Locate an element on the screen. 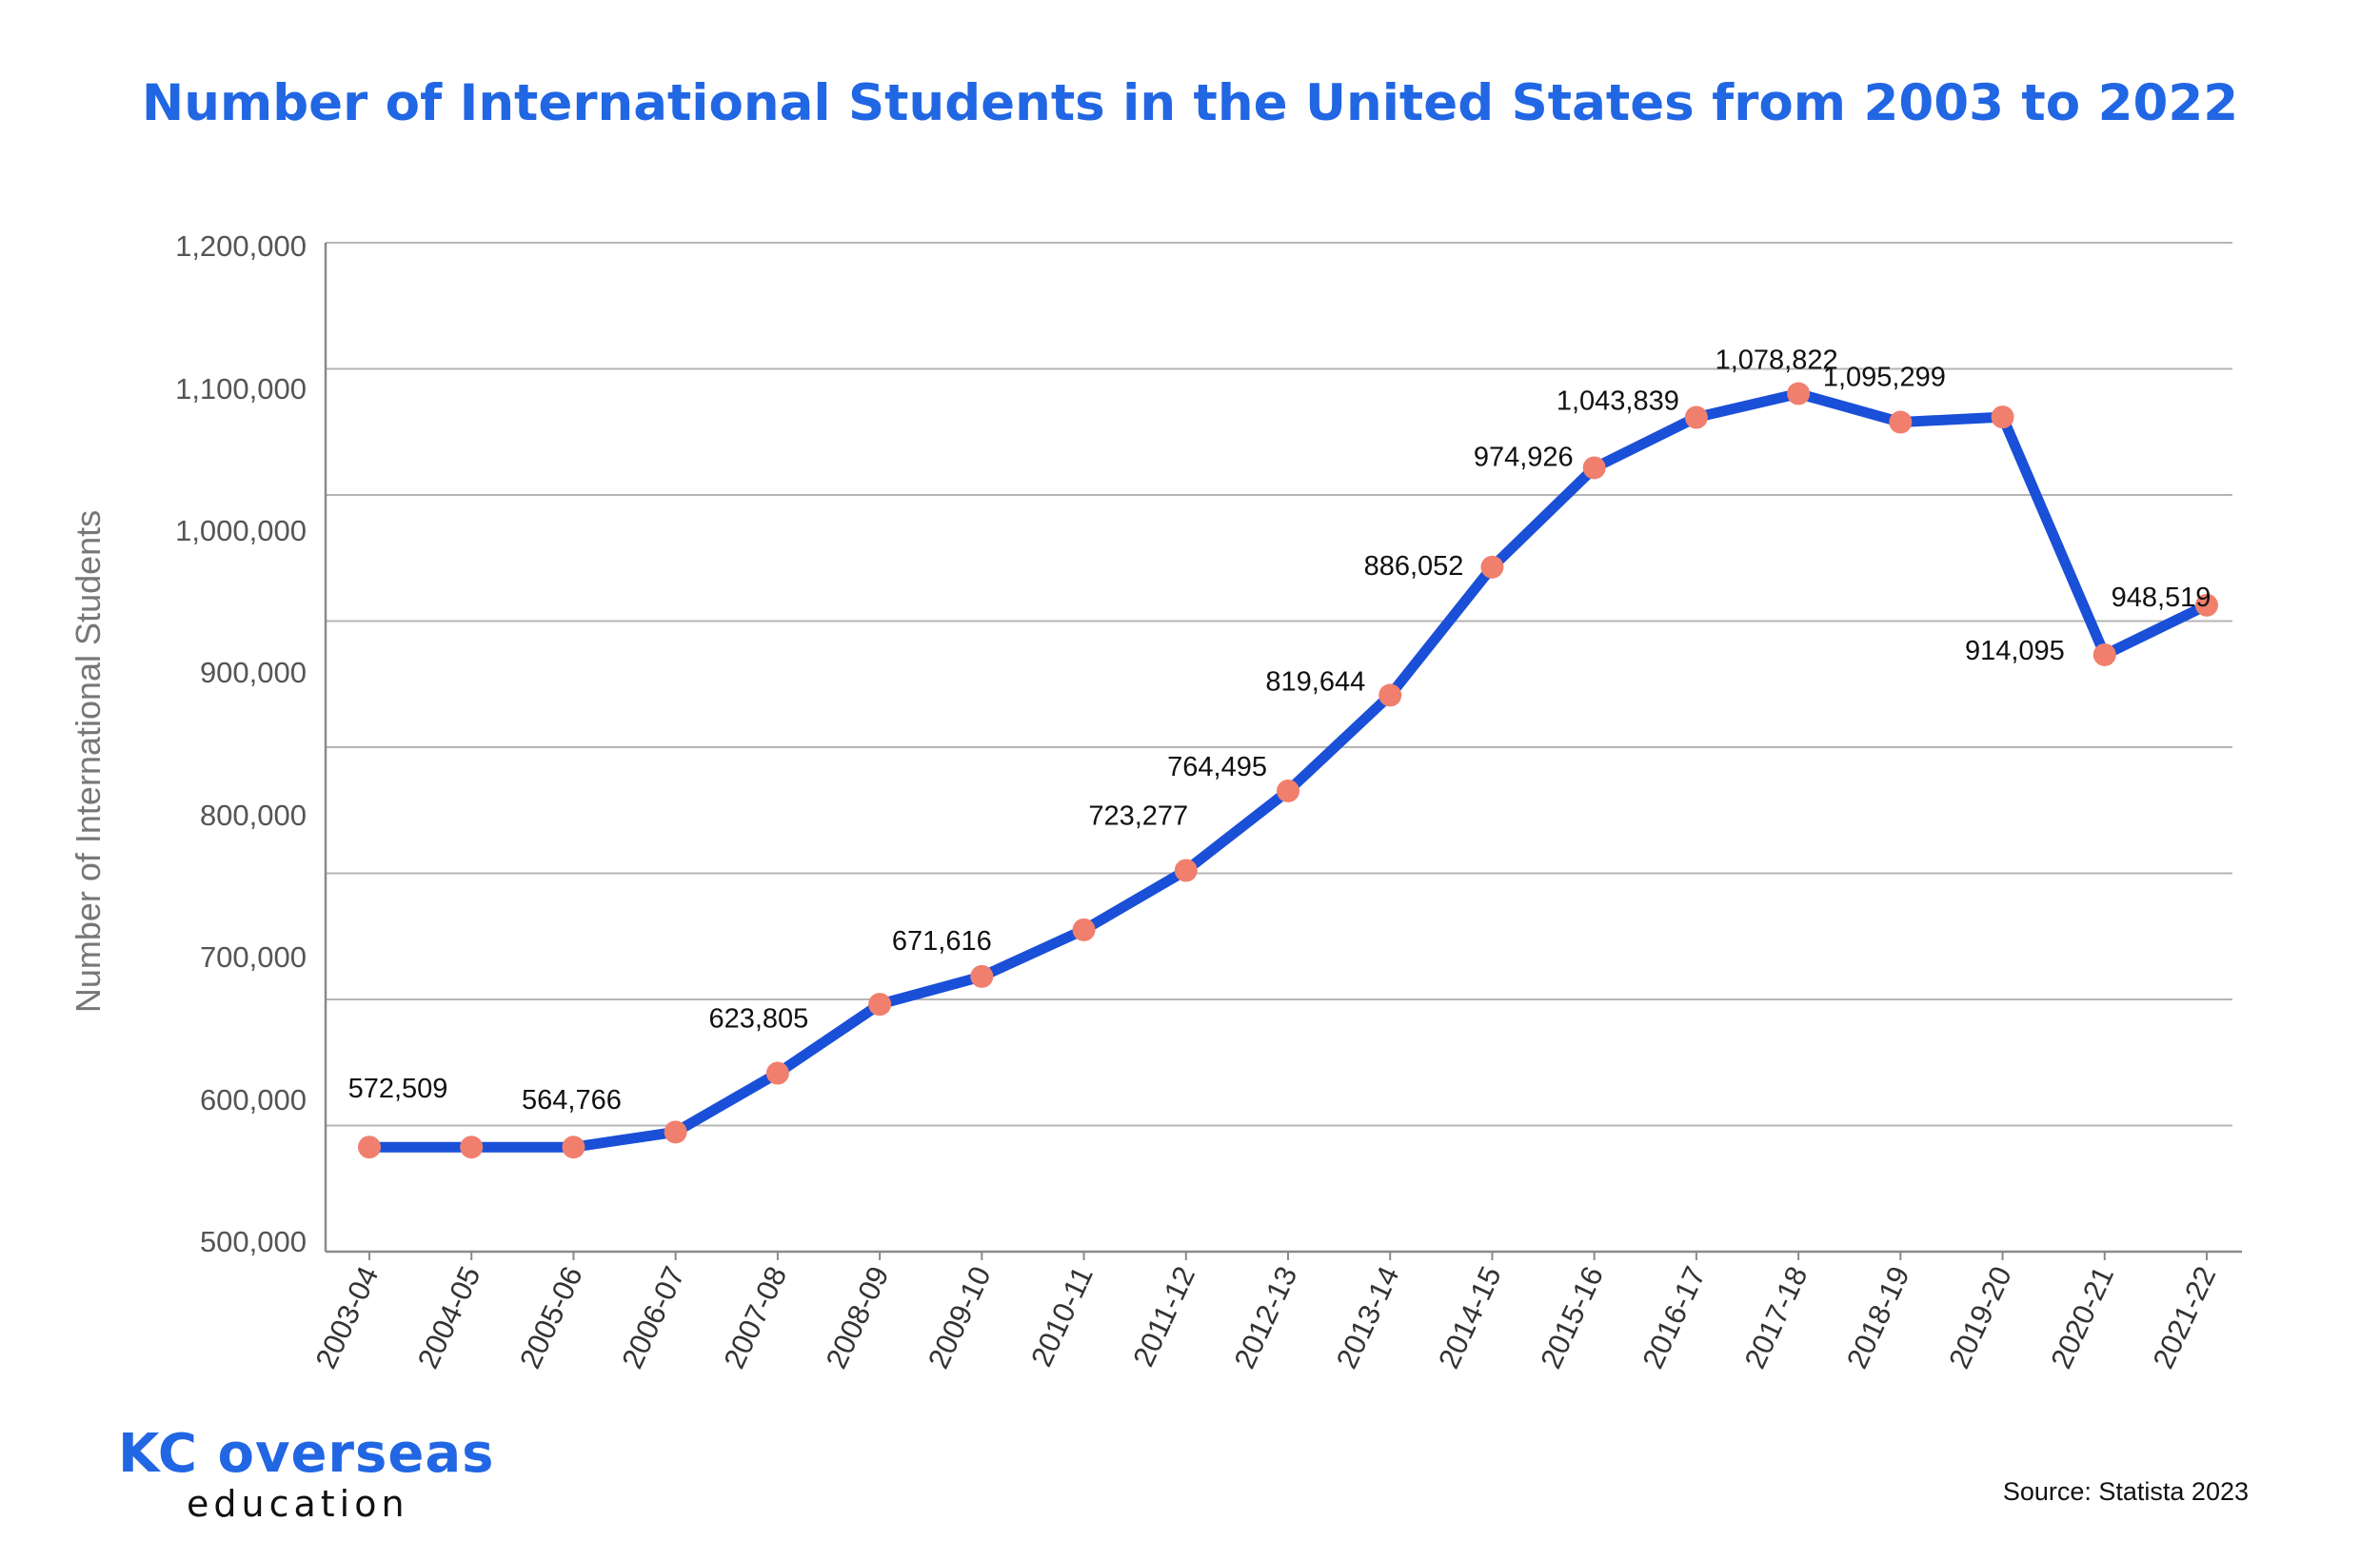 Image resolution: width=2380 pixels, height=1561 pixels. x-tick-label: 2012-13 is located at coordinates (1266, 1317).